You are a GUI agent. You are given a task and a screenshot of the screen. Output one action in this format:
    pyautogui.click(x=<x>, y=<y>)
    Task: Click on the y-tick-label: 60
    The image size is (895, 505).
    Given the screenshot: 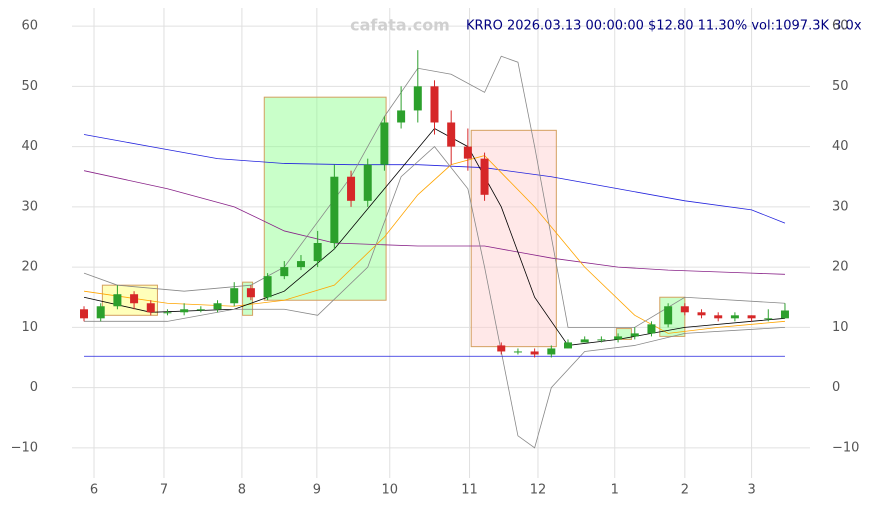 What is the action you would take?
    pyautogui.click(x=29, y=26)
    